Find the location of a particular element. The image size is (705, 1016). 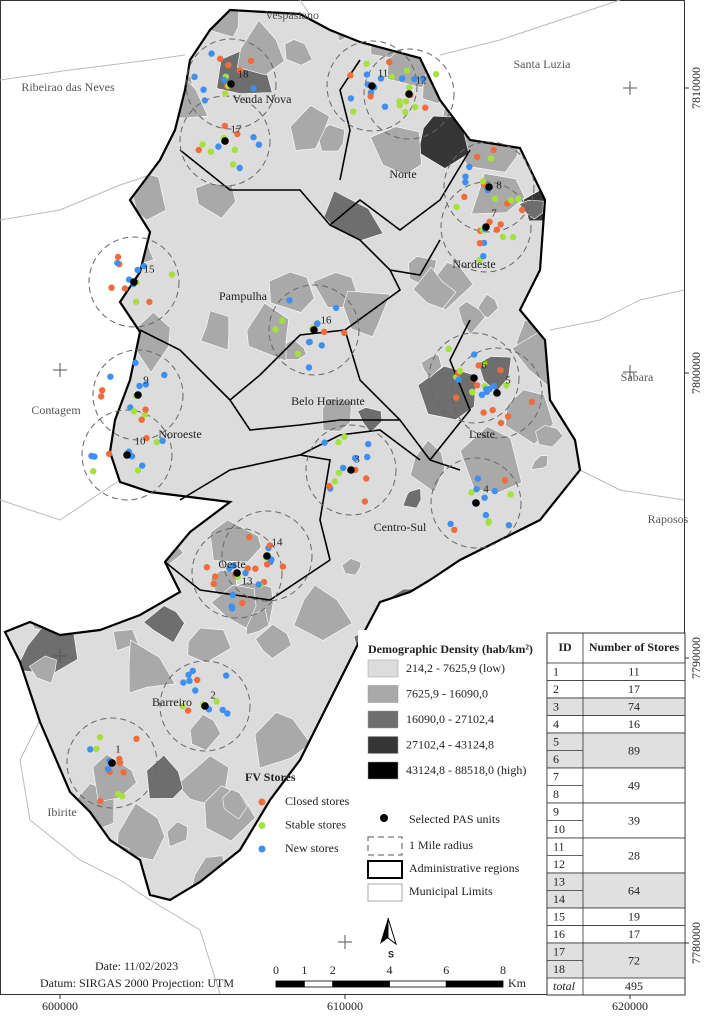

northing-label: 7800000 is located at coordinates (696, 373).